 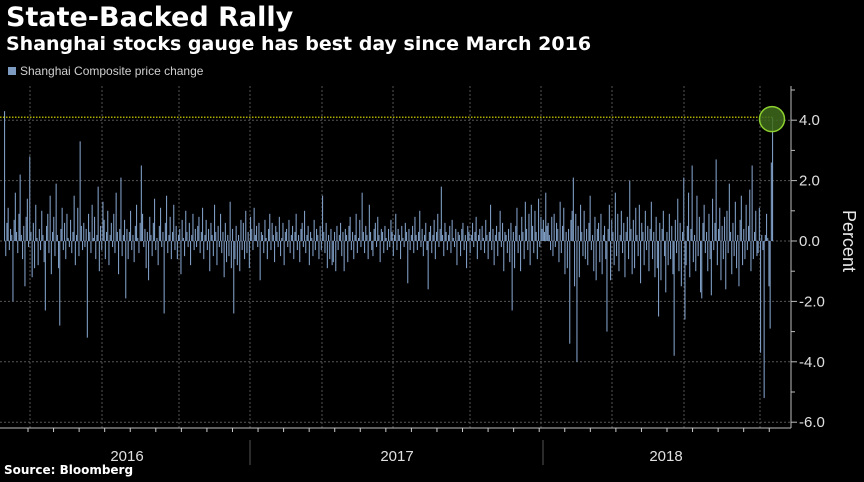 I want to click on y-tick-label: 4.0, so click(x=809, y=120).